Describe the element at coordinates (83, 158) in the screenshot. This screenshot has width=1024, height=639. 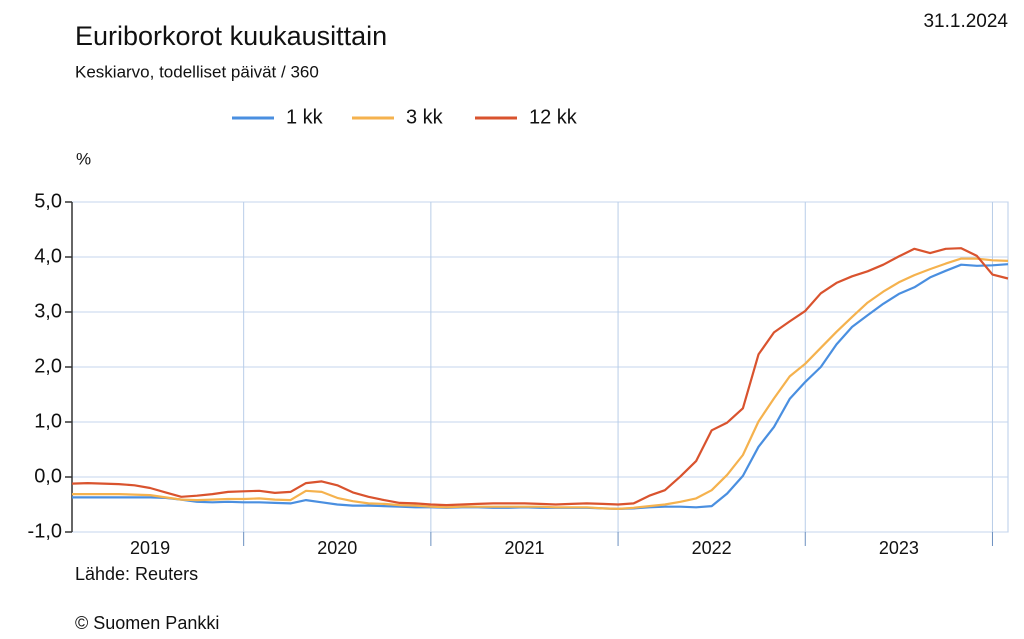
I see `y-axis-label: %` at that location.